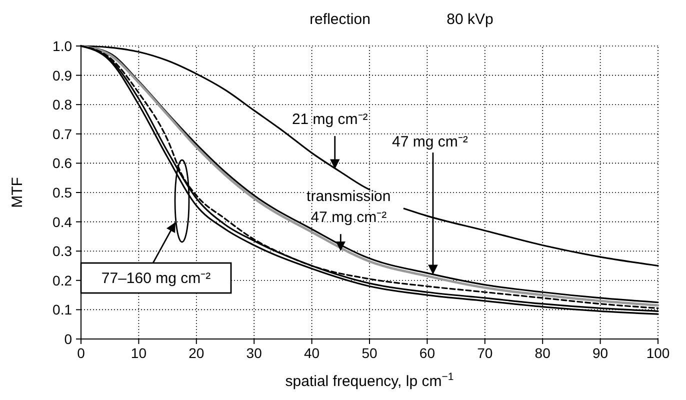 The height and width of the screenshot is (400, 686). What do you see at coordinates (62, 222) in the screenshot?
I see `y-tick-label: 0.4` at bounding box center [62, 222].